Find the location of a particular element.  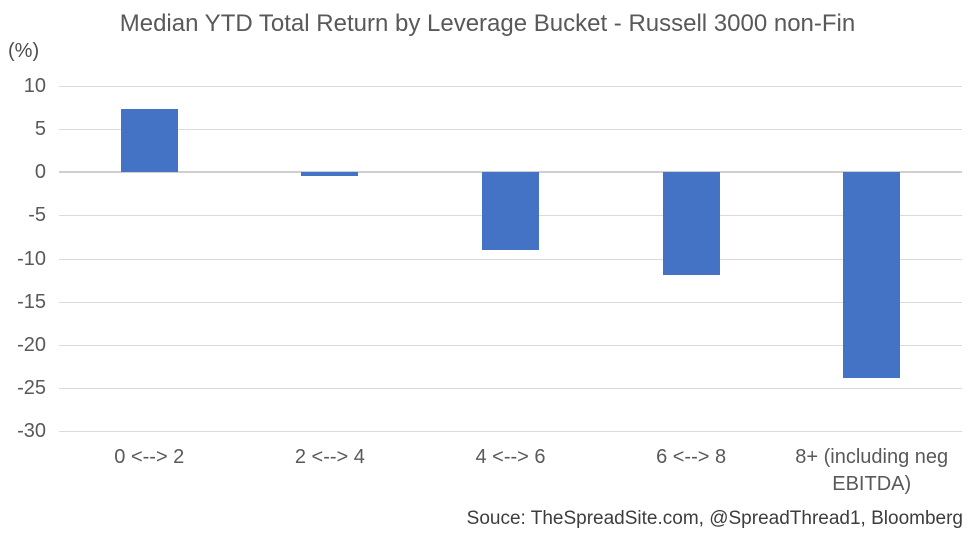

x-category-label: 8+ (including neg EBITDA) is located at coordinates (872, 470).